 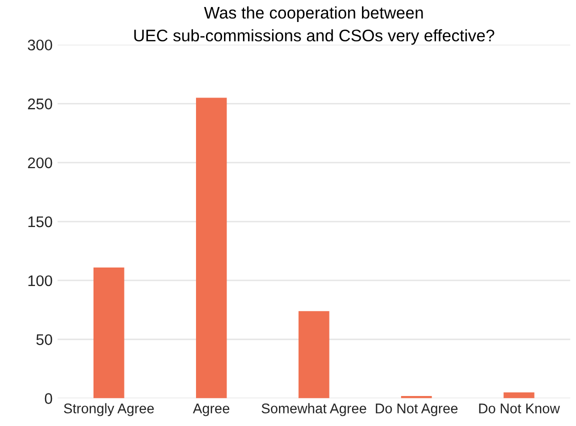 What do you see at coordinates (40, 45) in the screenshot?
I see `y-tick-label: 300` at bounding box center [40, 45].